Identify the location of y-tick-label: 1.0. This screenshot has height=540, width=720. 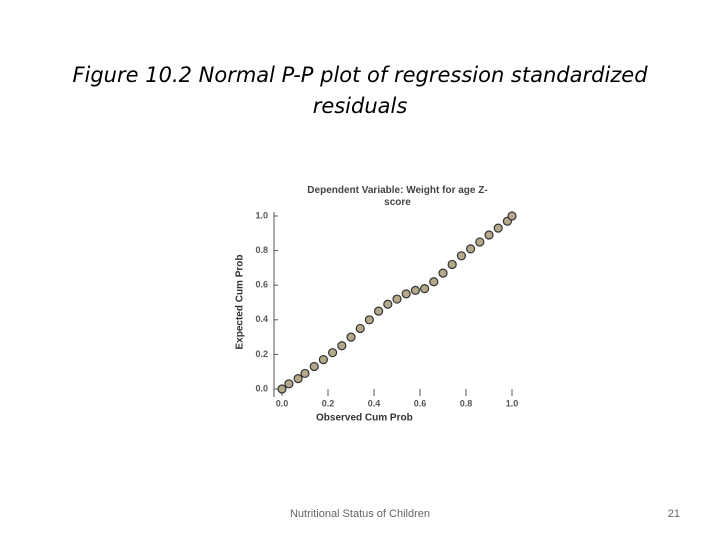
(261, 215).